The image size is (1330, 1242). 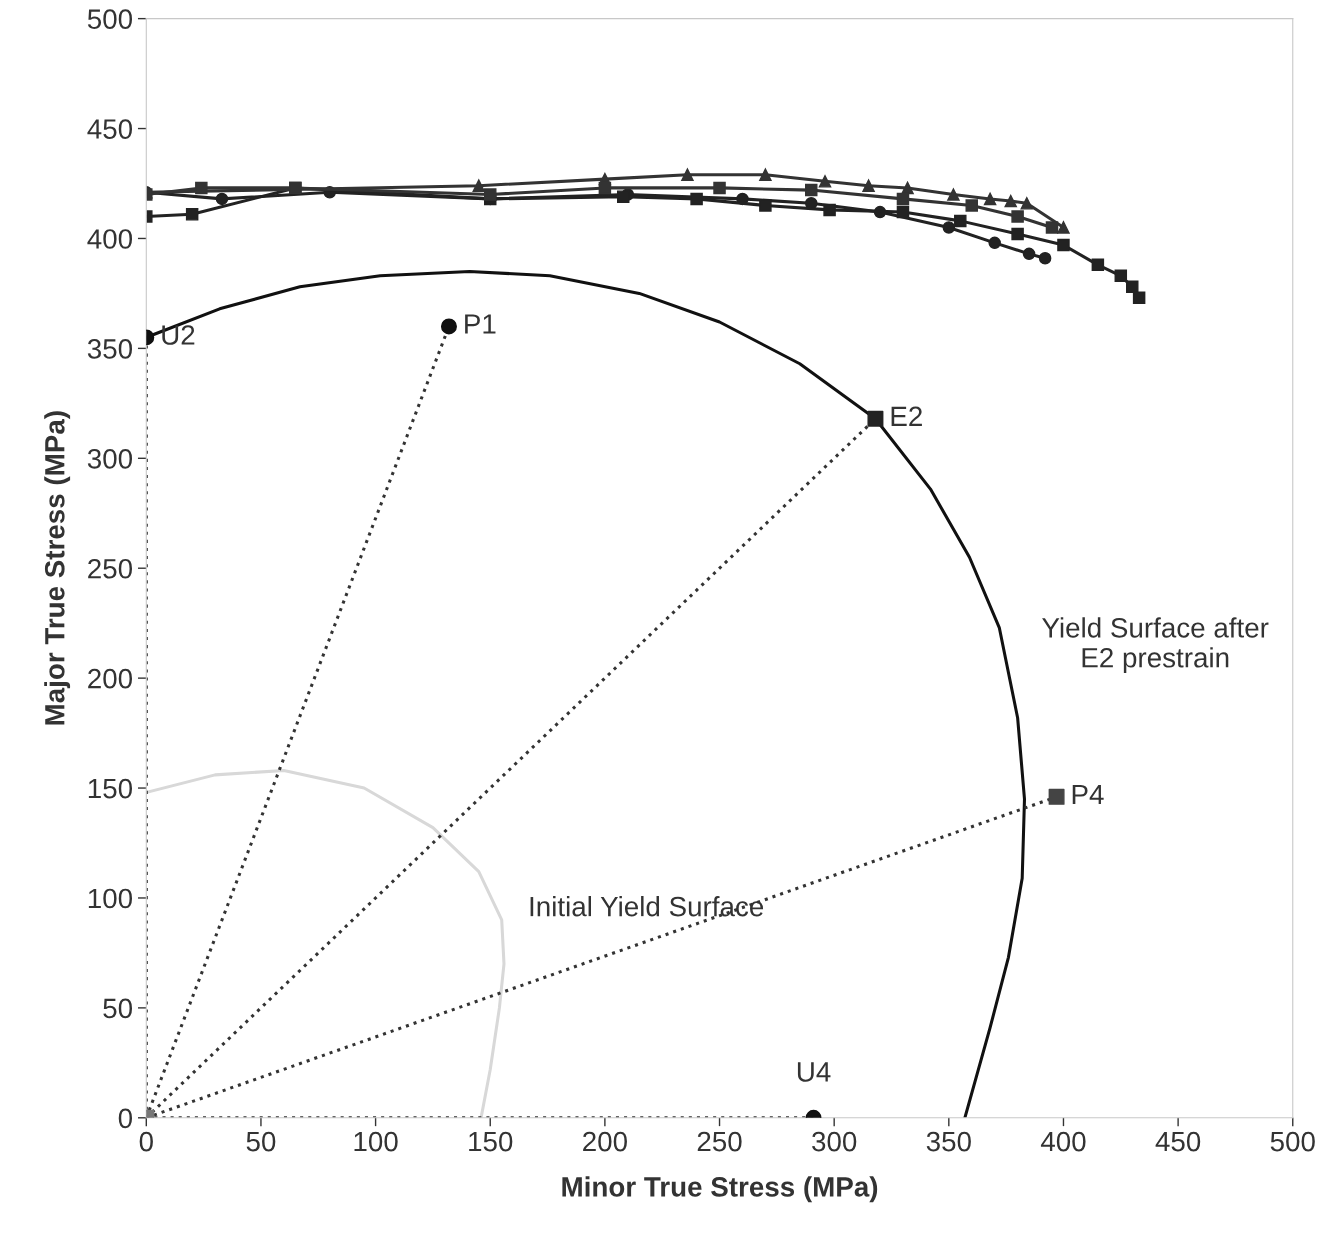 I want to click on x-axis-title: Minor True Stress (MPa), so click(x=720, y=1189).